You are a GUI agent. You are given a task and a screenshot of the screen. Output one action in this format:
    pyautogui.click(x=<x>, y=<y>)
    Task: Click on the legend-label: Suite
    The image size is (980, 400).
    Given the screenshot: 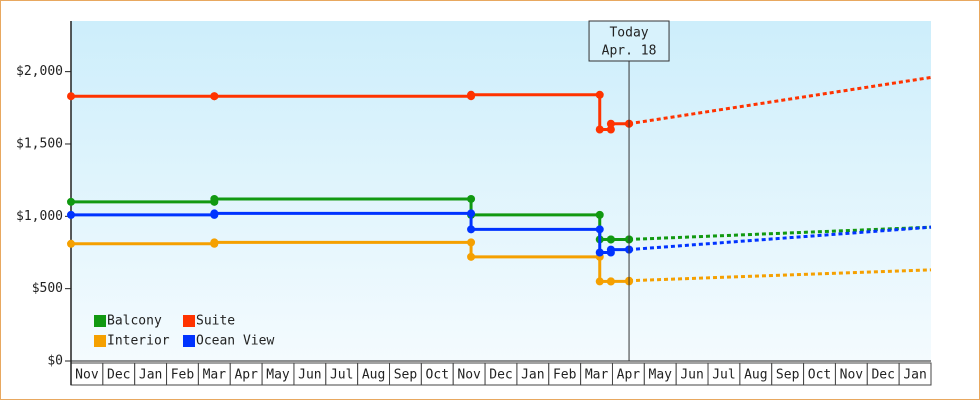 What is the action you would take?
    pyautogui.click(x=215, y=321)
    